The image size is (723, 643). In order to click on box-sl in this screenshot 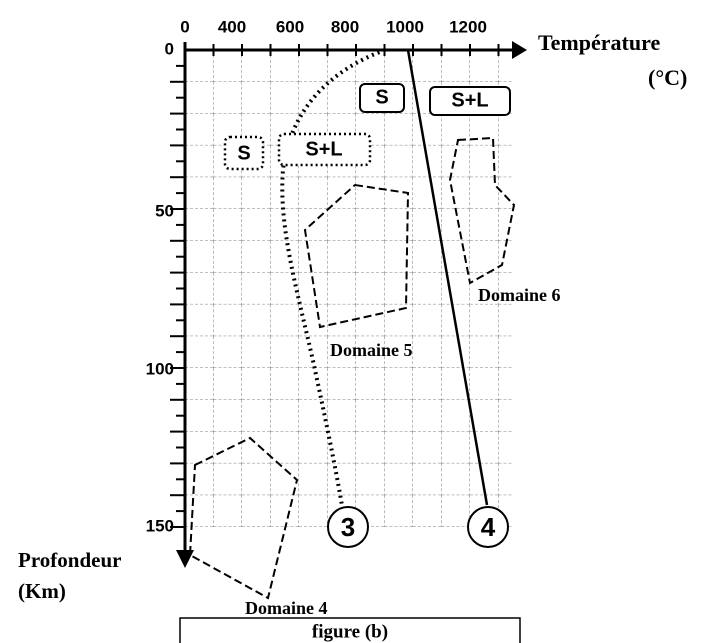, I will do `click(470, 101)`.